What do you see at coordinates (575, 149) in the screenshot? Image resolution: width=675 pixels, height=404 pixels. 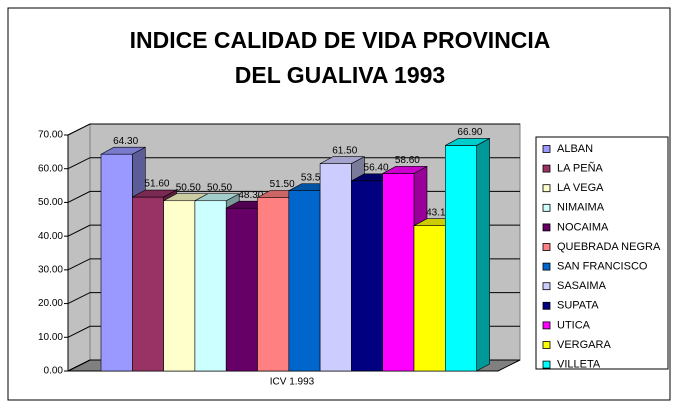 I see `legend-label: ALBAN` at bounding box center [575, 149].